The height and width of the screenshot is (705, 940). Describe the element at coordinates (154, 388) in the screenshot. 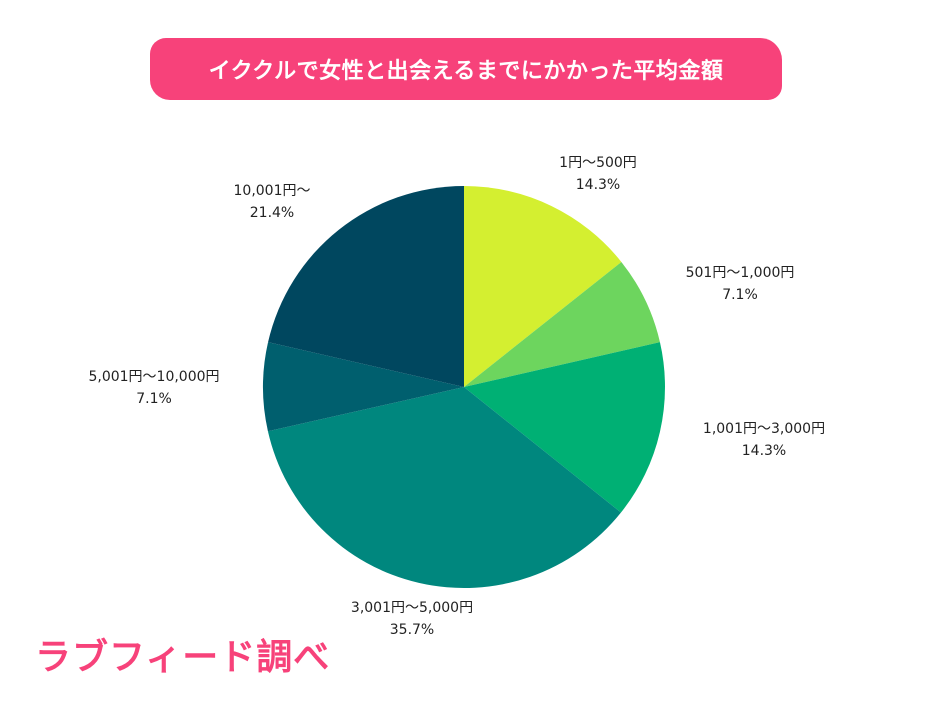

I see `label-slice-4: 5,001円〜10,000円 7.1%` at that location.